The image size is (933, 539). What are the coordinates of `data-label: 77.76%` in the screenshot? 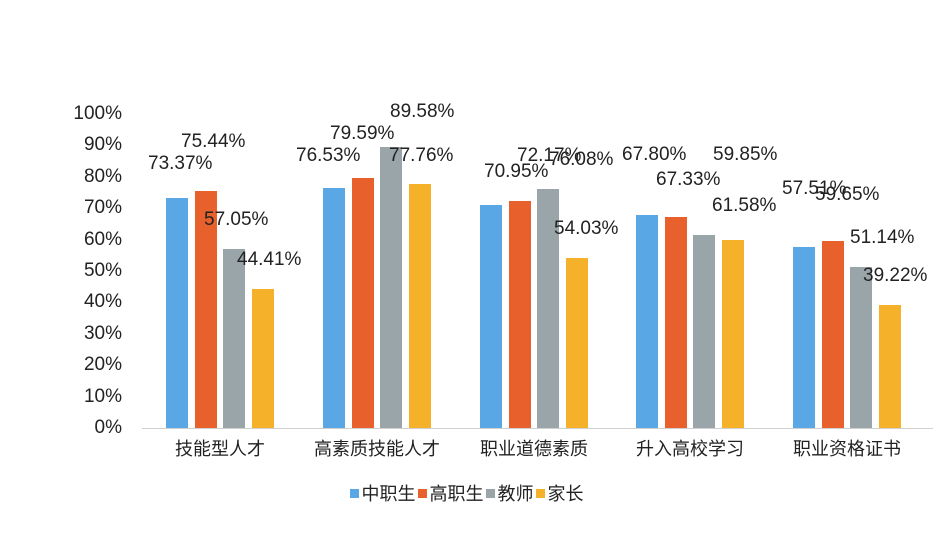 It's located at (421, 155).